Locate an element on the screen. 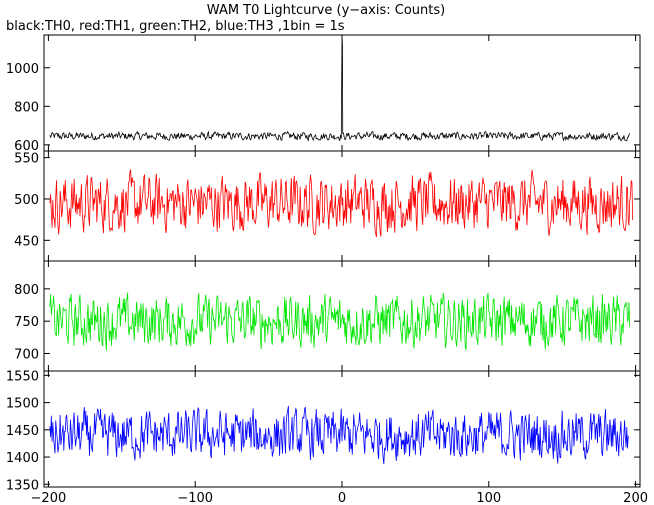  y-tick-label: 1550 is located at coordinates (22, 376).